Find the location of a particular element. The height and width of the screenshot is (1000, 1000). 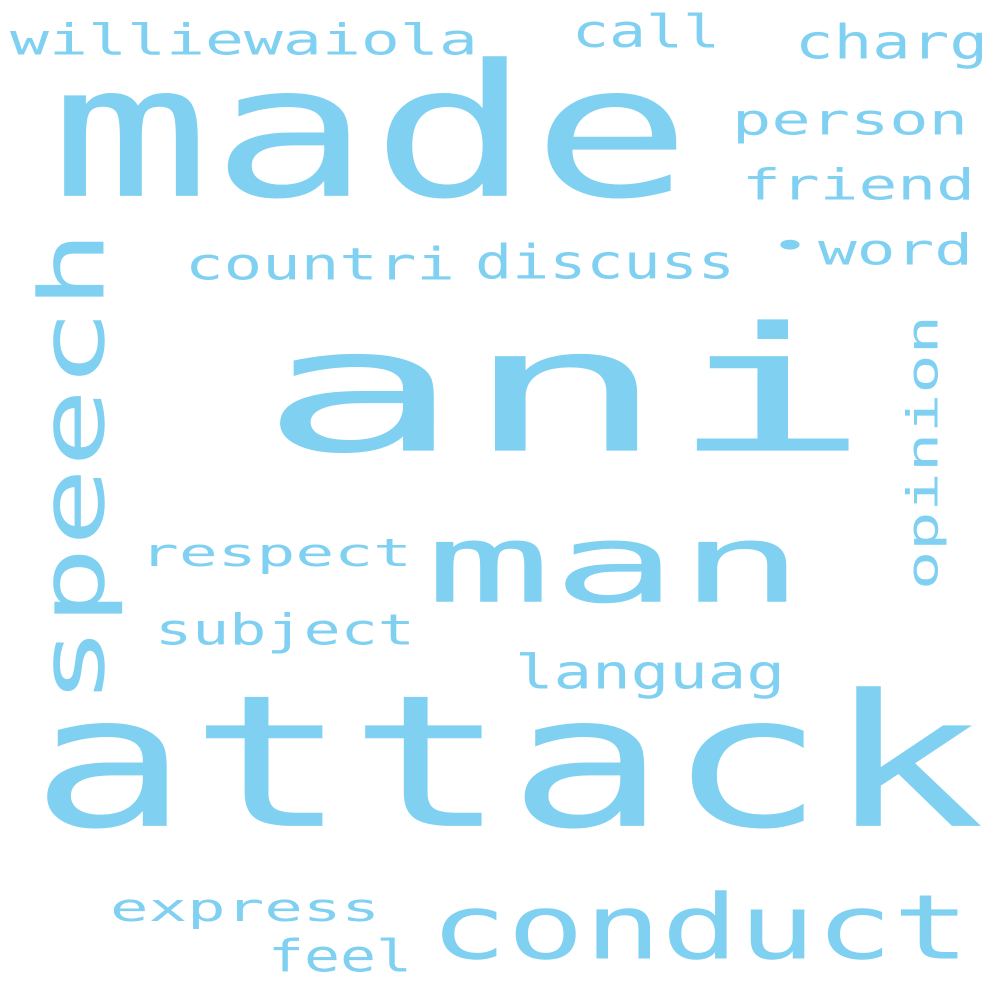

cloud-word-speech: speech is located at coordinates (73, 467).